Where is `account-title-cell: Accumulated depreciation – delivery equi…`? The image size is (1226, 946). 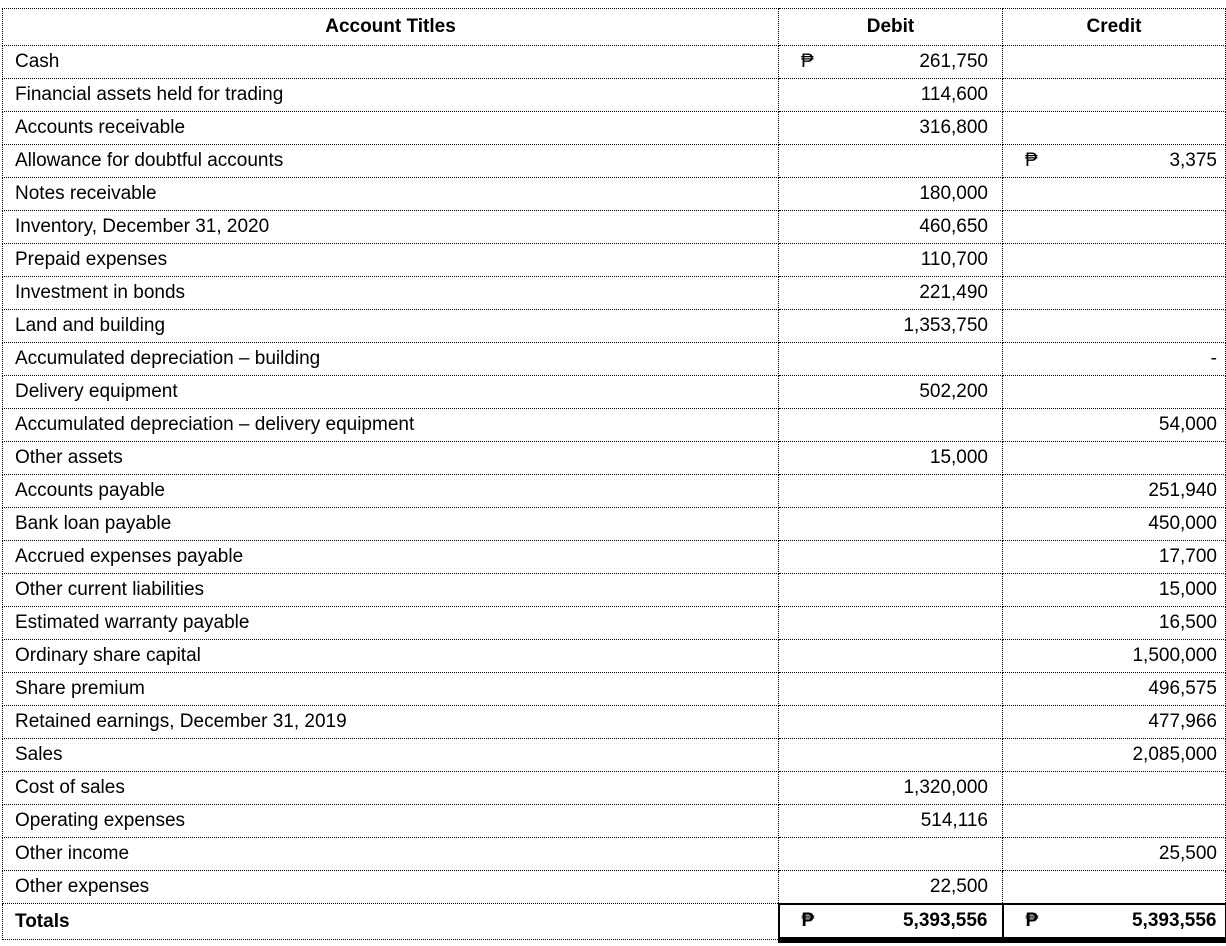 account-title-cell: Accumulated depreciation – delivery equi… is located at coordinates (390, 425).